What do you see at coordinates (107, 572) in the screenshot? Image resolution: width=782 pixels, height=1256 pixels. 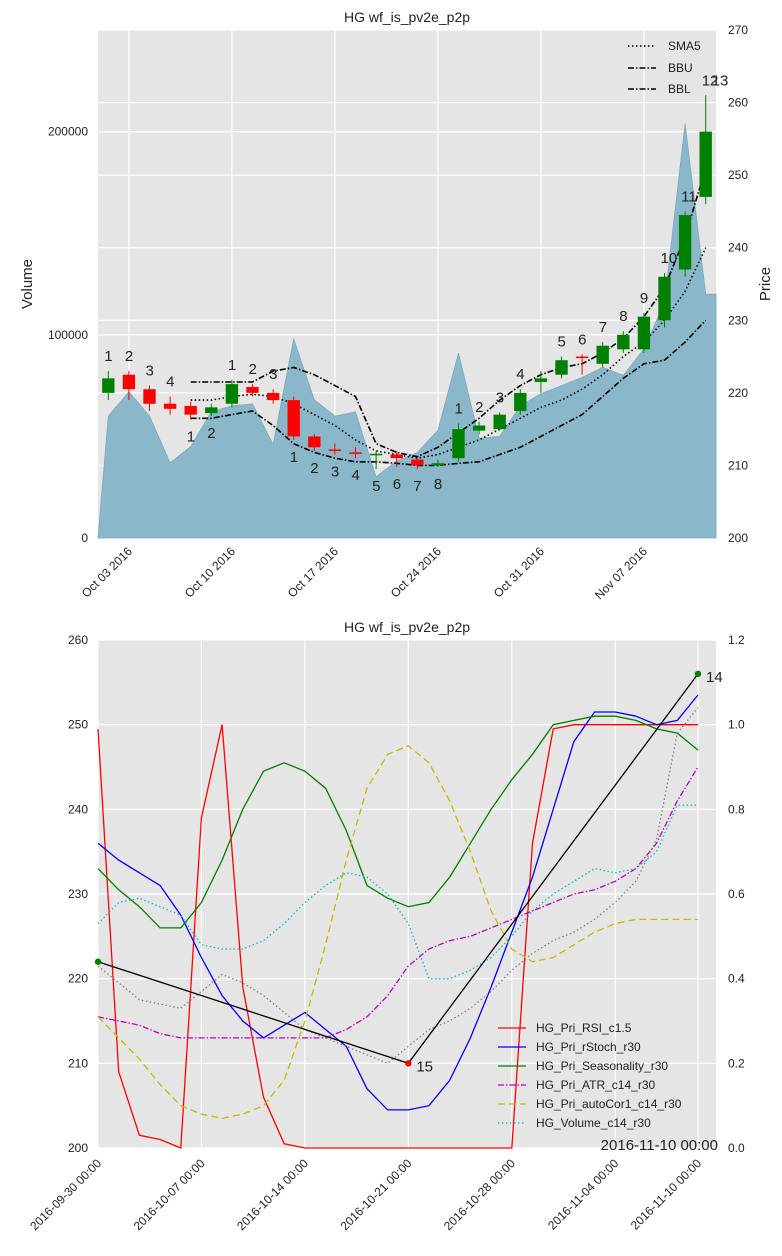 I see `top-x-tick-label: Oct 03 2016` at bounding box center [107, 572].